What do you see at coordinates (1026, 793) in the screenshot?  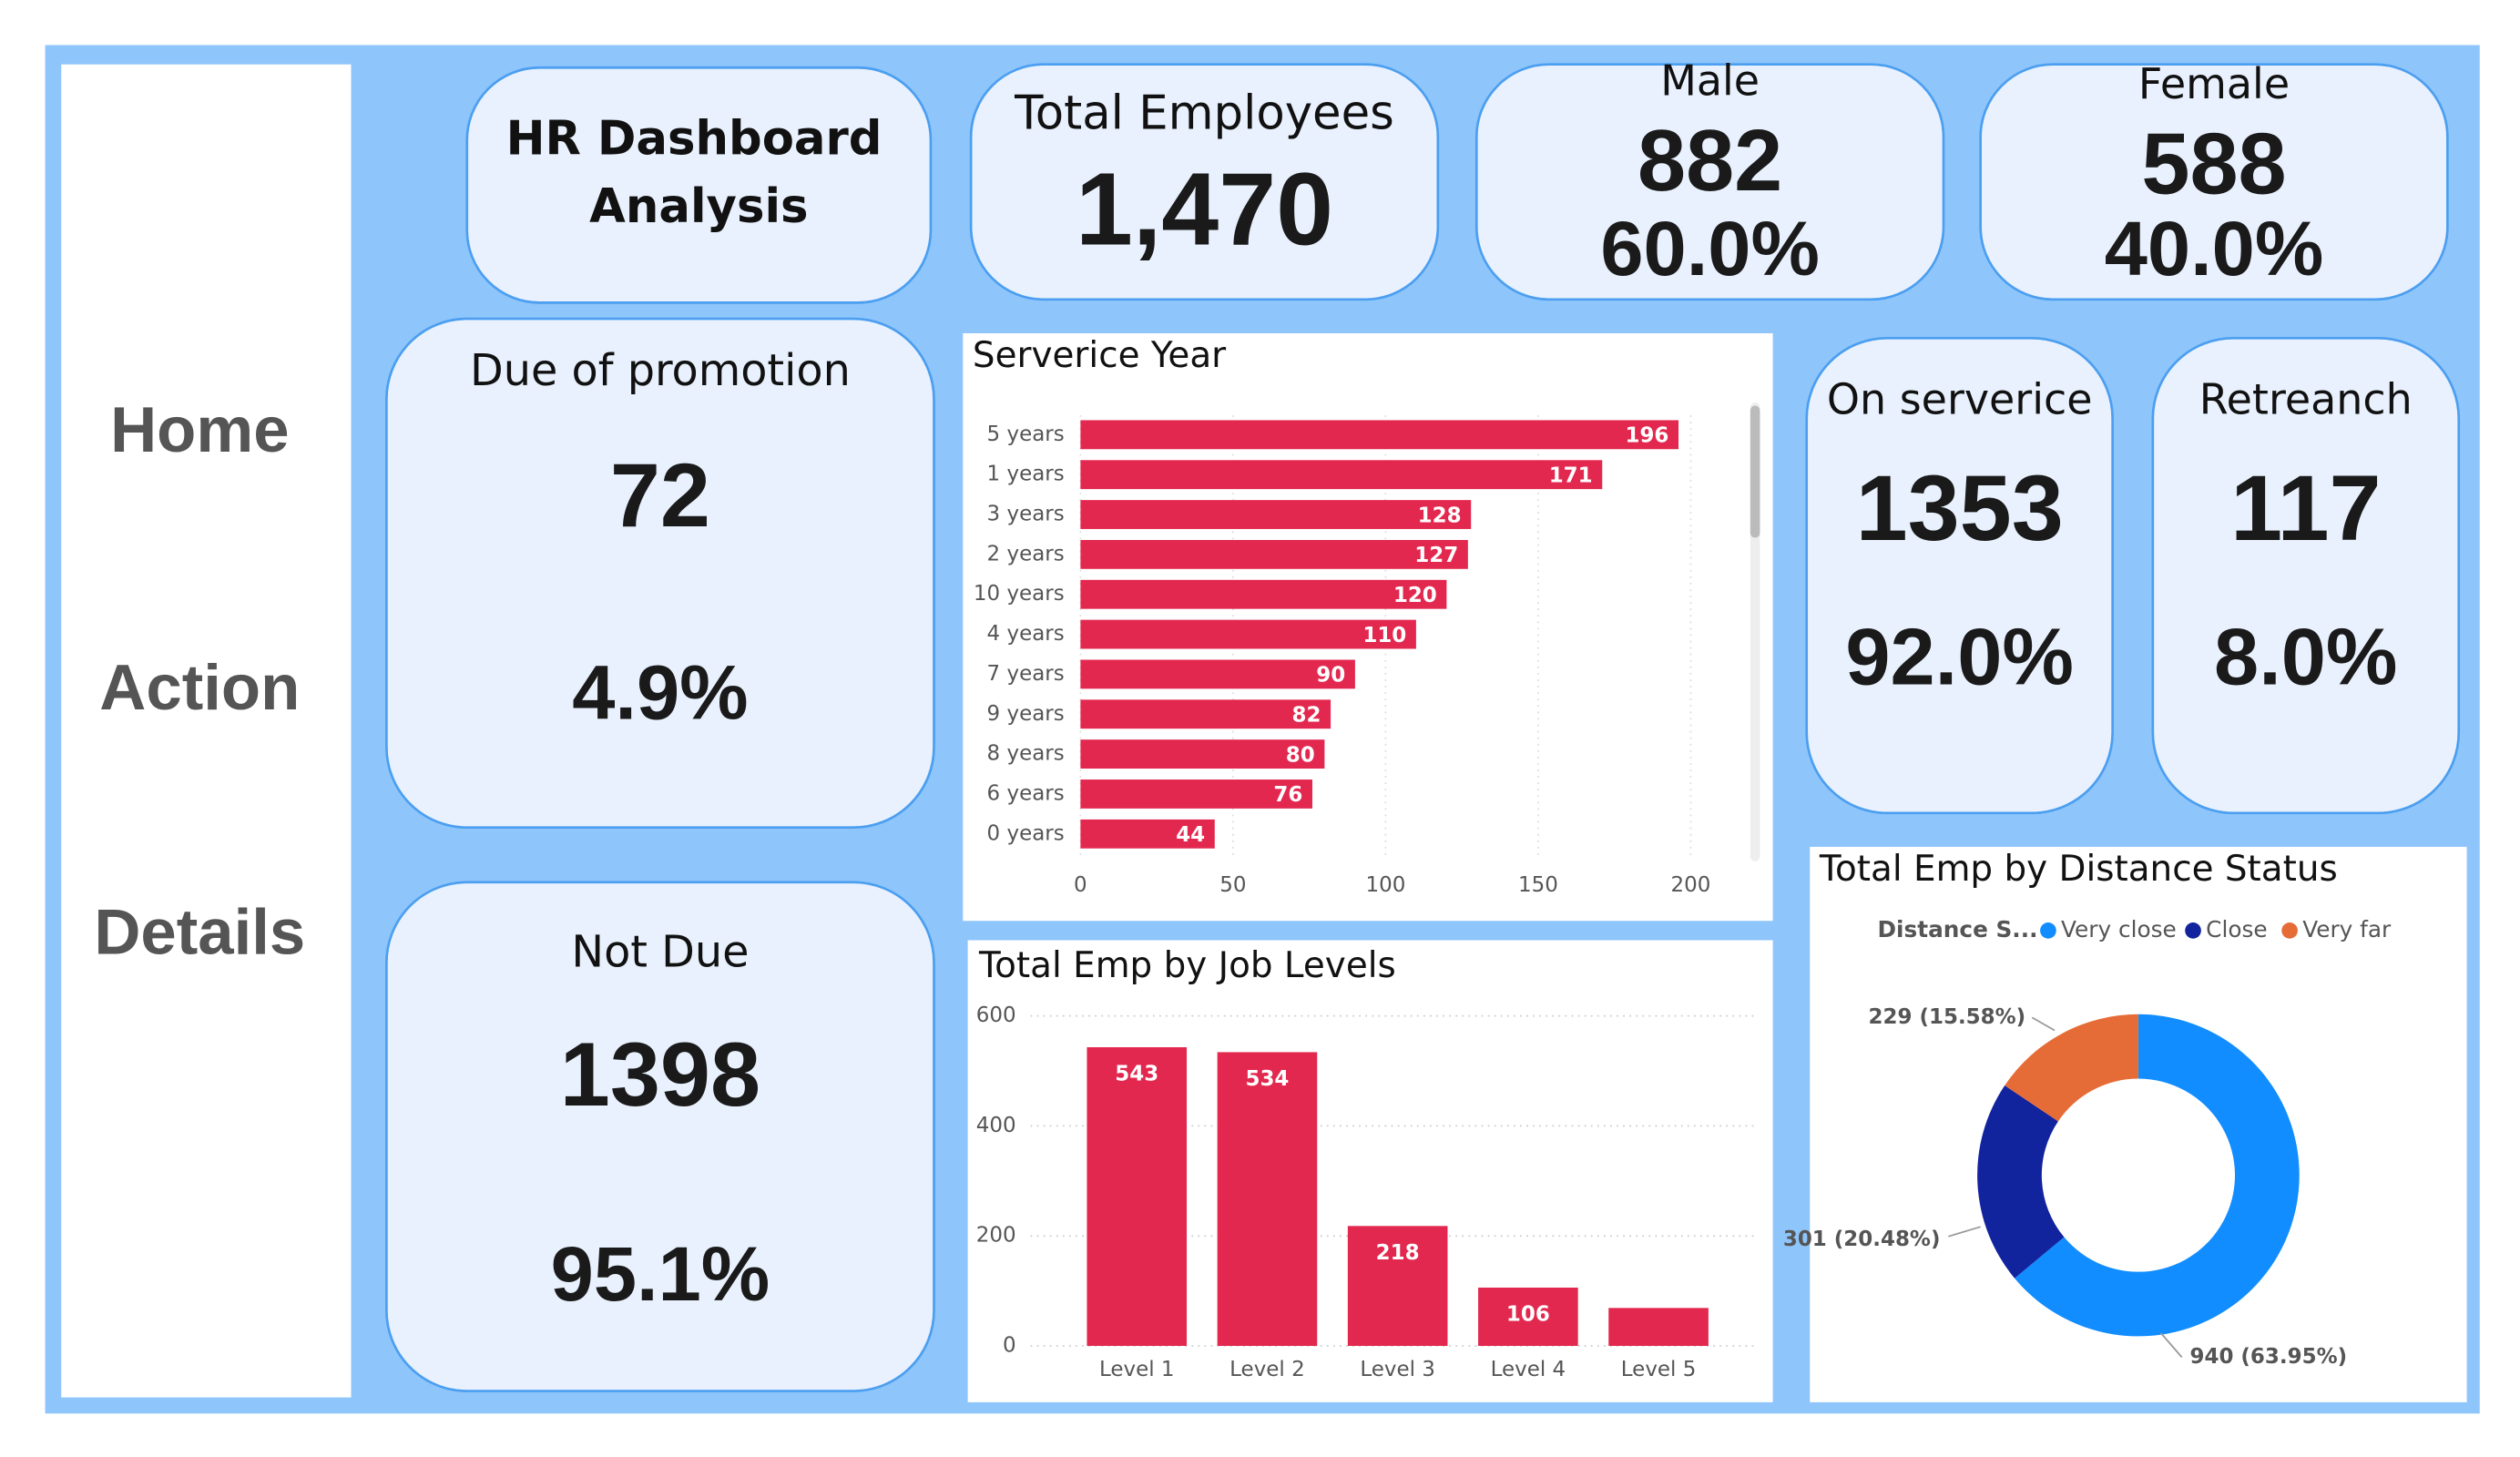 I see `y-tick-label: 6 years` at bounding box center [1026, 793].